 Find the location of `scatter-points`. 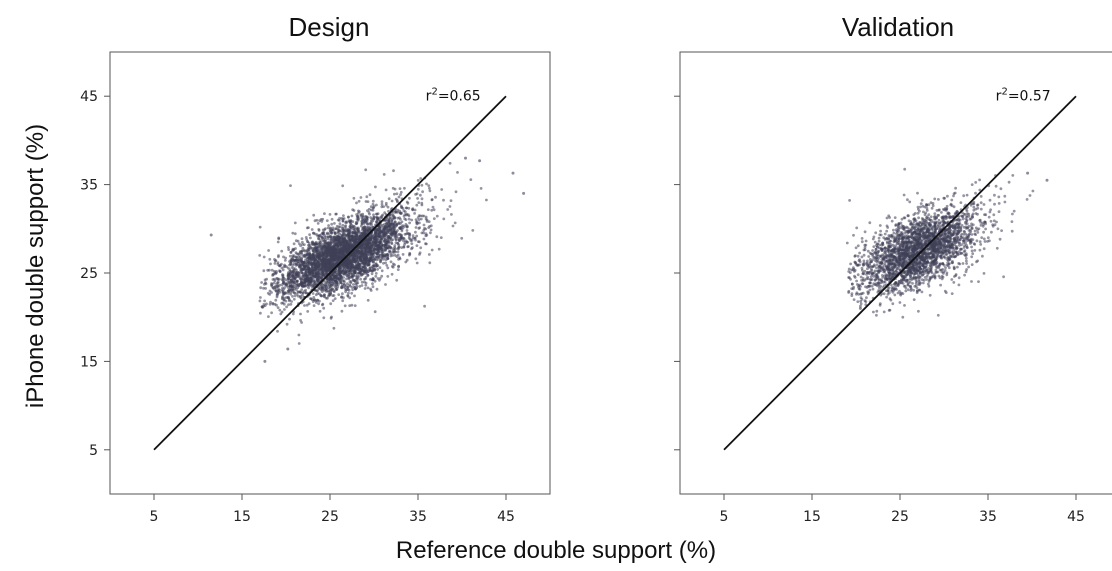

scatter-points is located at coordinates (367, 259).